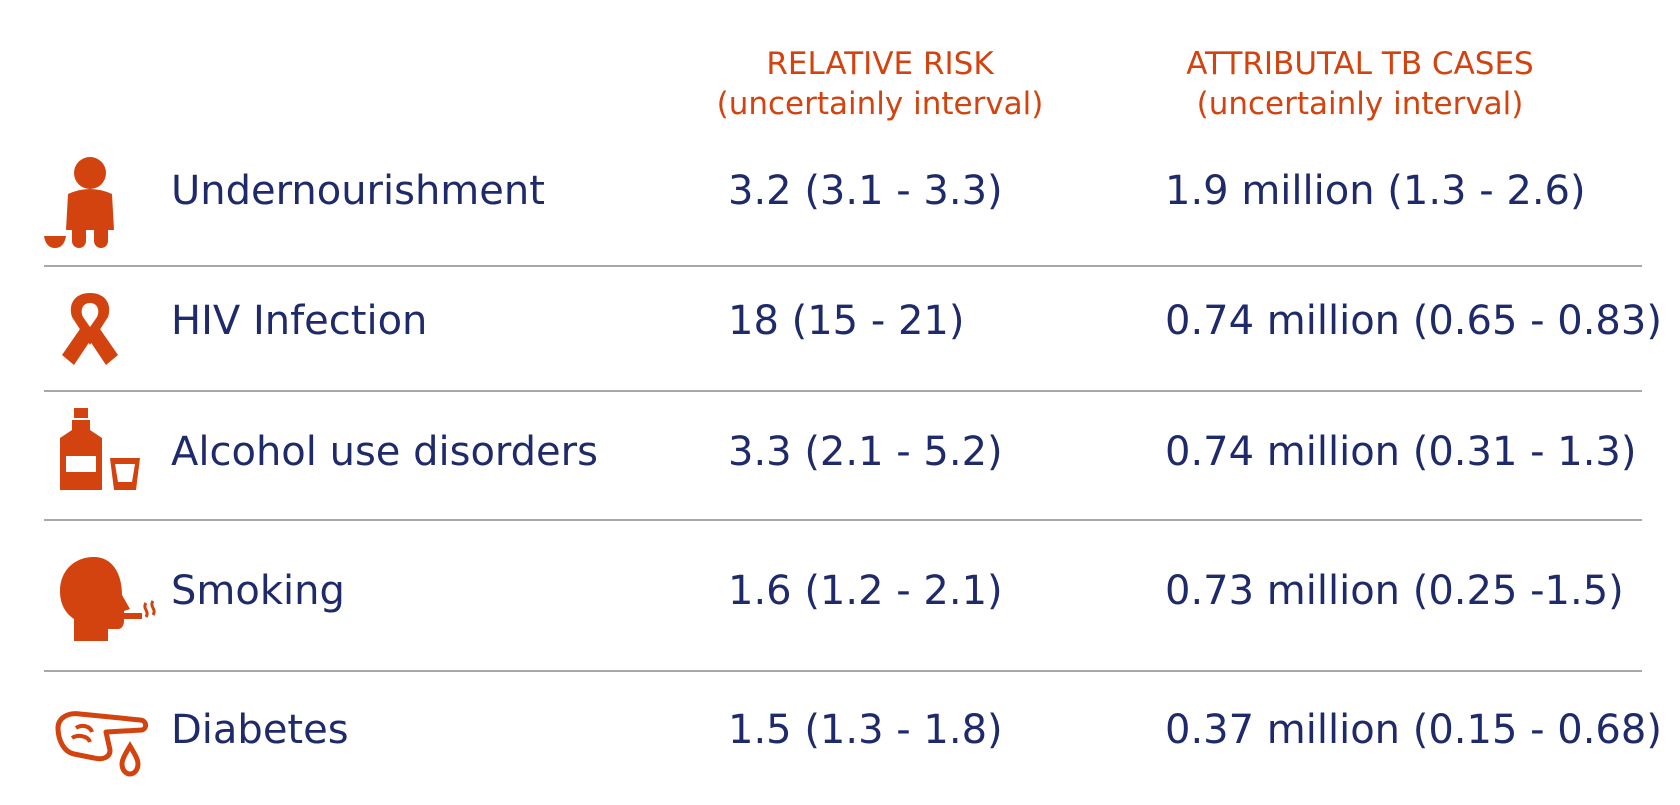 The image size is (1680, 805). I want to click on attributable-cases-value: 0.74 million (0.31 - 1.3), so click(1401, 452).